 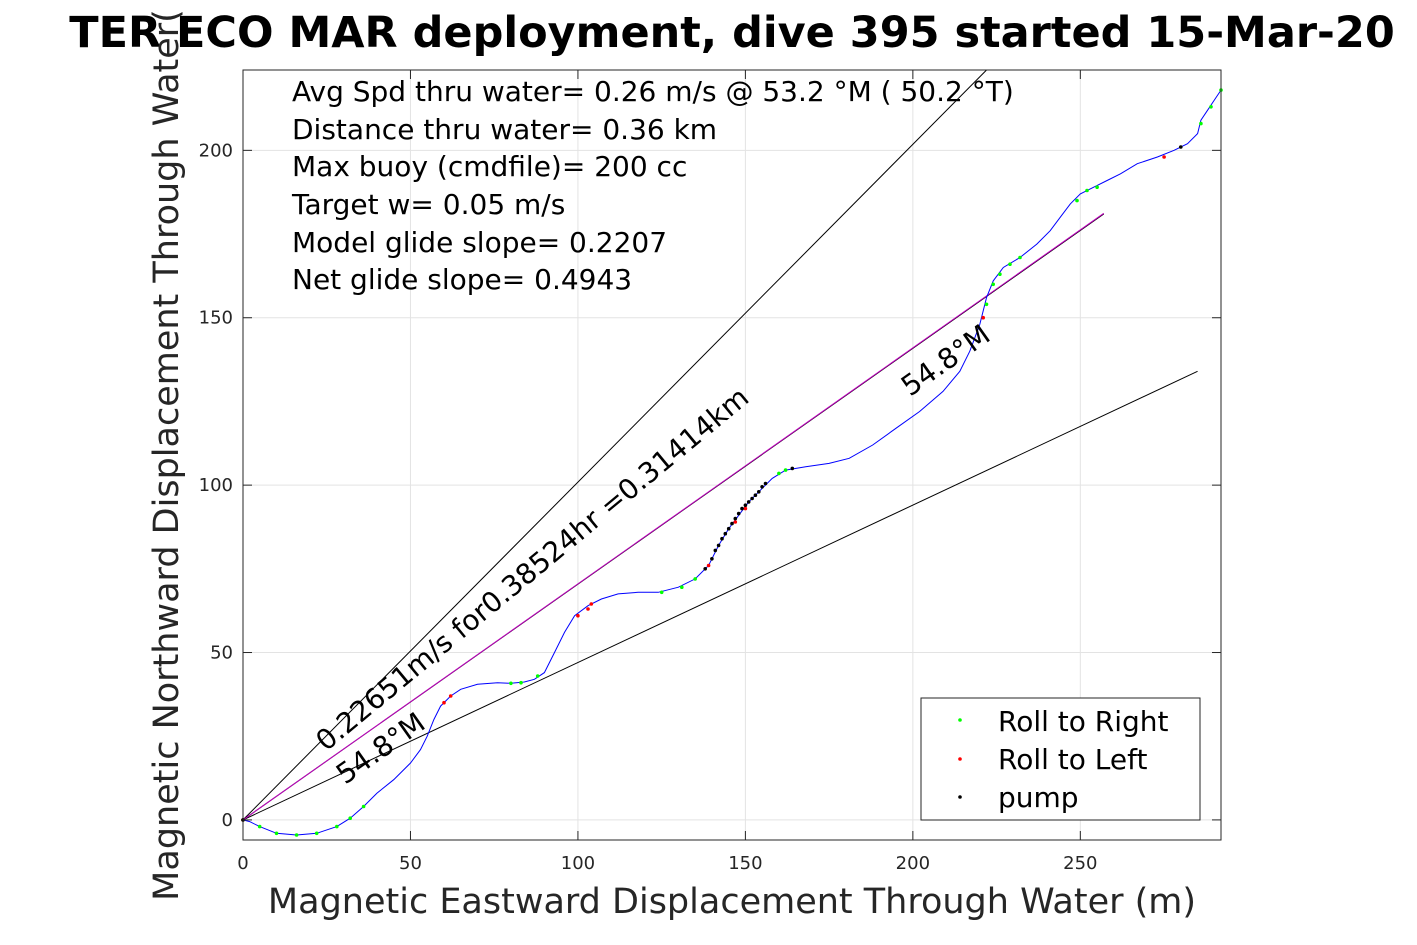 What do you see at coordinates (479, 242) in the screenshot?
I see `info-line: Model glide slope= 0.2207` at bounding box center [479, 242].